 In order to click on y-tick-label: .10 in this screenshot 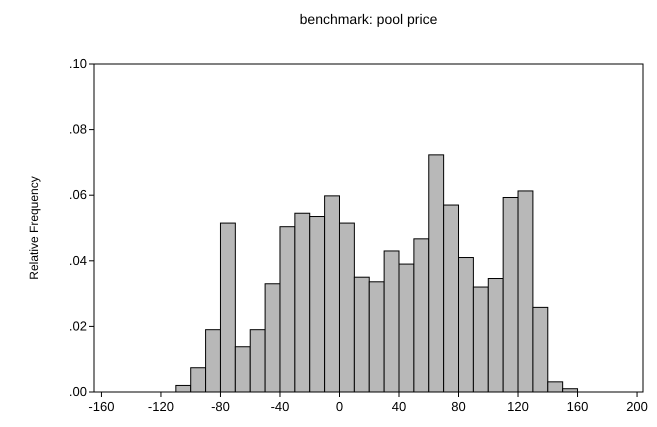, I will do `click(77, 63)`.